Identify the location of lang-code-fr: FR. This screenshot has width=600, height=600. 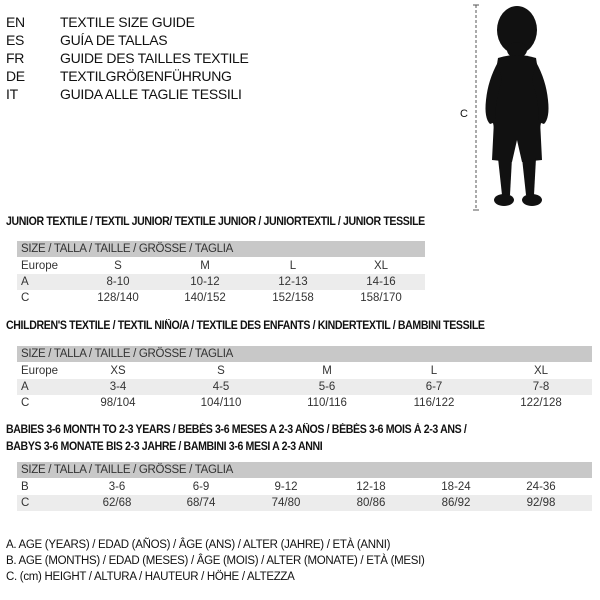
(15, 58).